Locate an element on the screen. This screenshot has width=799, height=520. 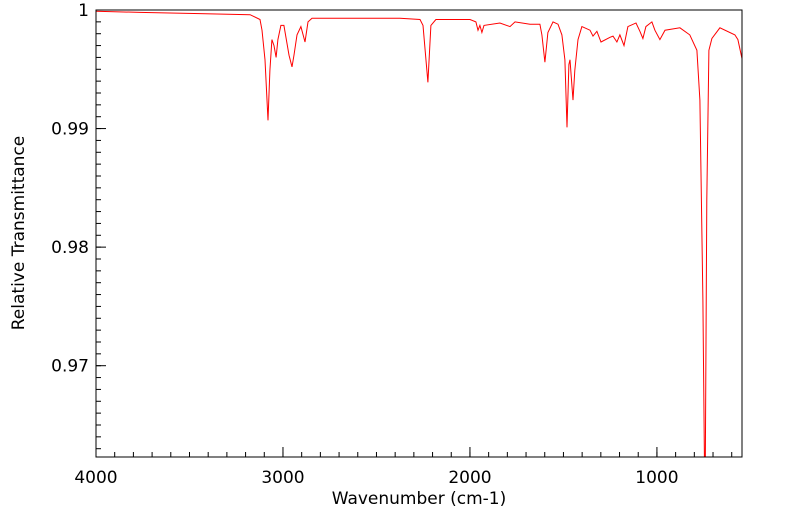
x-tick-label: 3000 is located at coordinates (282, 478).